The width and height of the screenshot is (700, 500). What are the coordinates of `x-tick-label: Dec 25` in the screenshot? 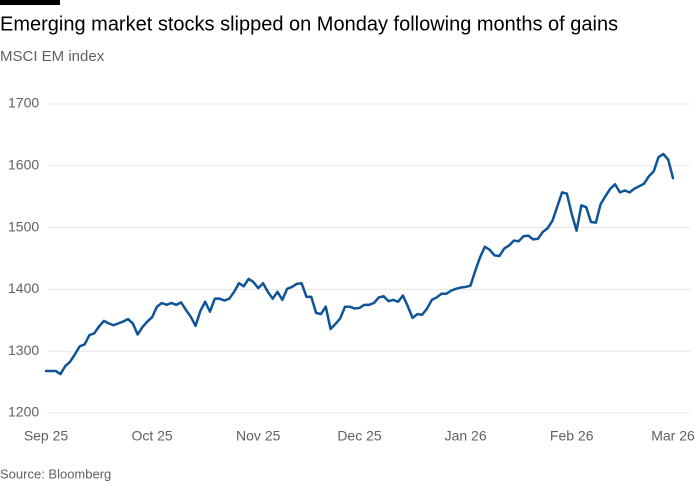 It's located at (359, 436).